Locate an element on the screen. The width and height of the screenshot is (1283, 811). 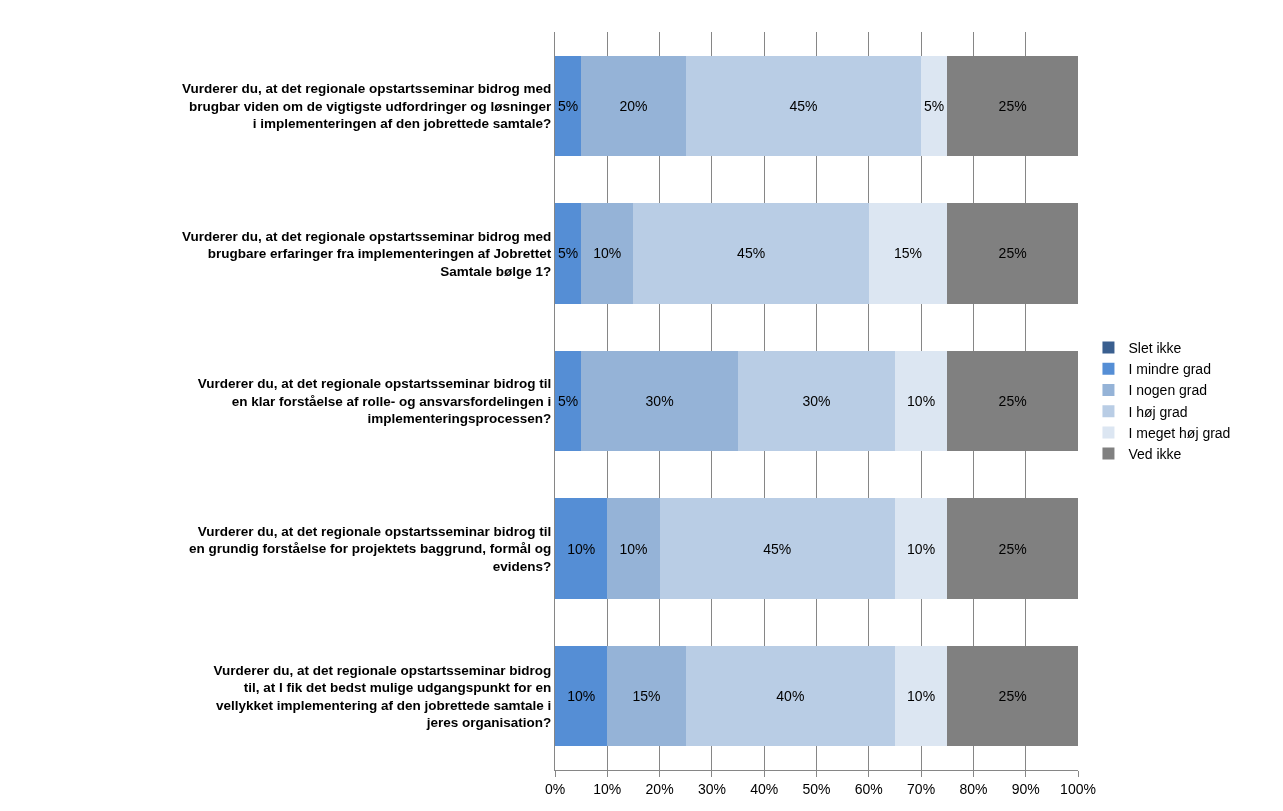
y-tick-label: Vurderer du, at det regionale opstartsseminar bidrog til, at I fik det bedst mulige udgangspunkt for en vellykket implementering af den jobrettede samtale i jeres organisation? is located at coordinates (382, 696).